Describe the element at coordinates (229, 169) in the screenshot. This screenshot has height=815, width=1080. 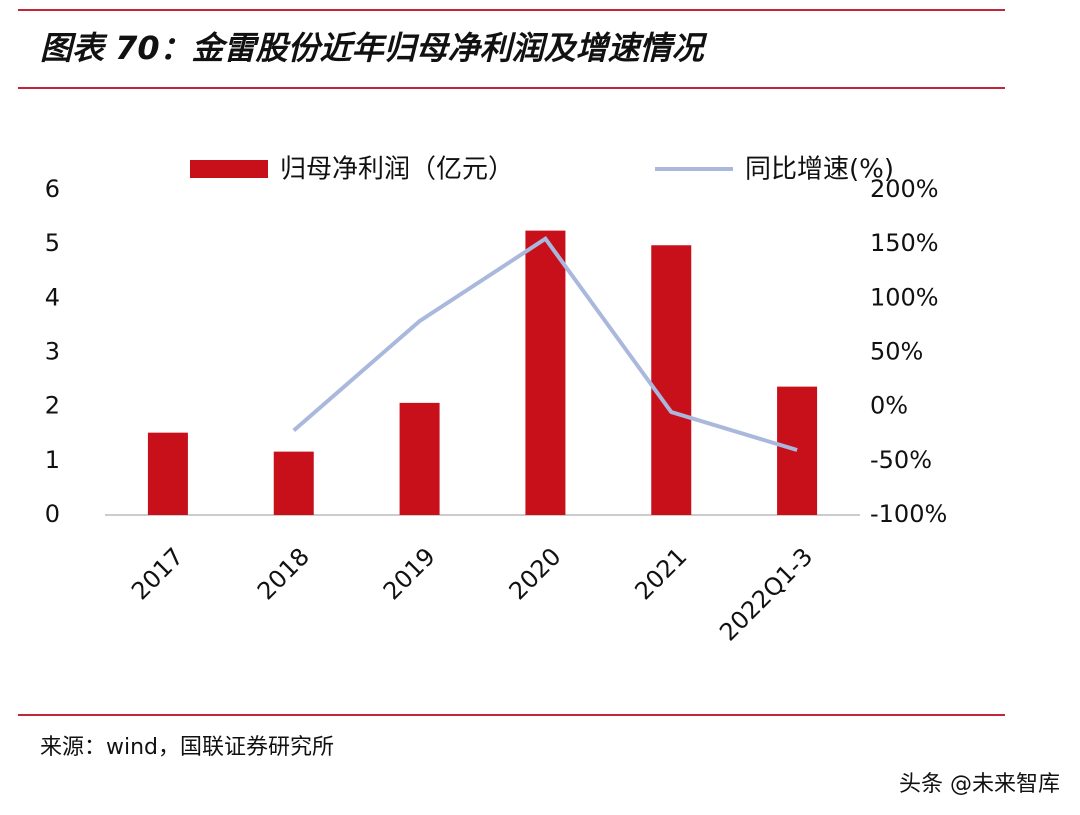
I see `legend-swatch` at that location.